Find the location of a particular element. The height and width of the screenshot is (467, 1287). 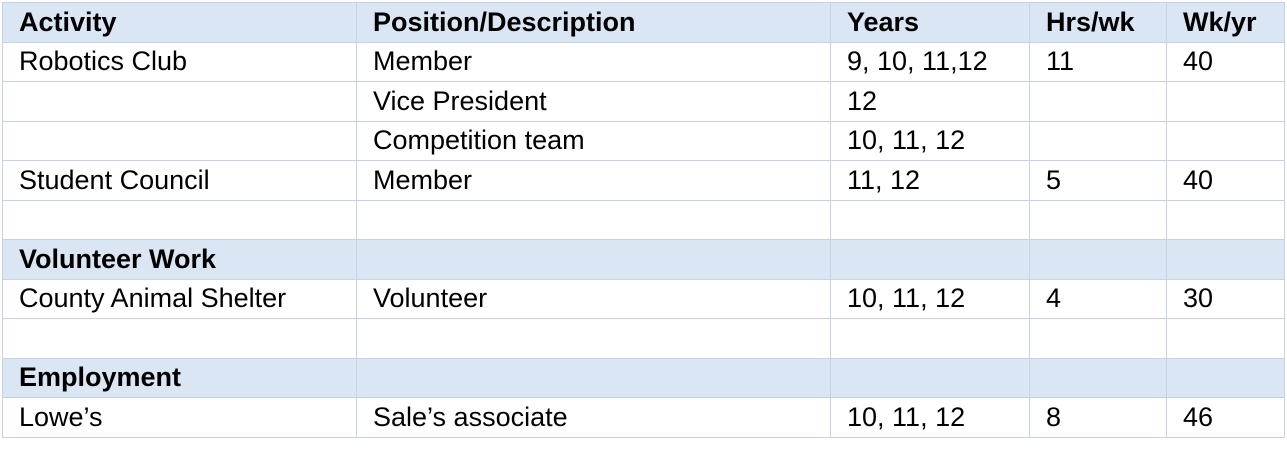

table-row: Robotics Club Member 9, 10, 11,12 11 40 is located at coordinates (643, 61).